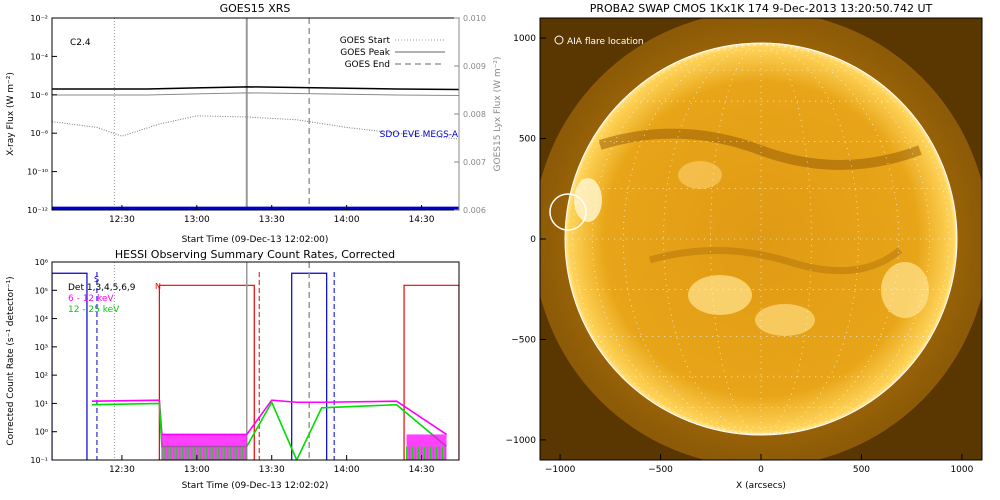 The width and height of the screenshot is (1000, 500). Describe the element at coordinates (41, 375) in the screenshot. I see `hessi-ytick-label-4: 10²` at that location.